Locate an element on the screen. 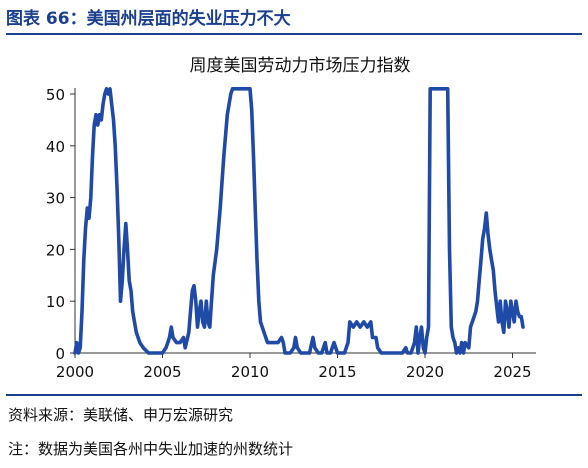 The width and height of the screenshot is (588, 468). figure-title: 图表 66：美国州层面的失业压力不大 is located at coordinates (148, 19).